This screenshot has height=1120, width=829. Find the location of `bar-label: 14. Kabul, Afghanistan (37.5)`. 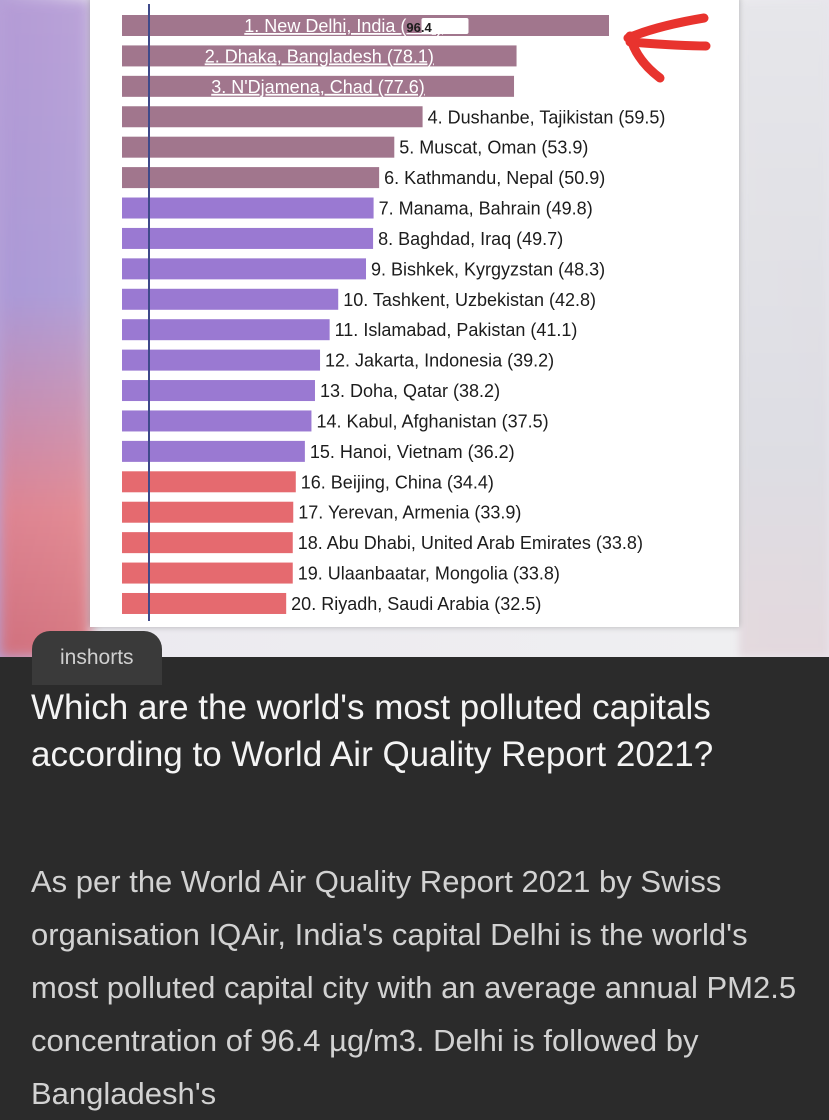

bar-label: 14. Kabul, Afghanistan (37.5) is located at coordinates (432, 421).